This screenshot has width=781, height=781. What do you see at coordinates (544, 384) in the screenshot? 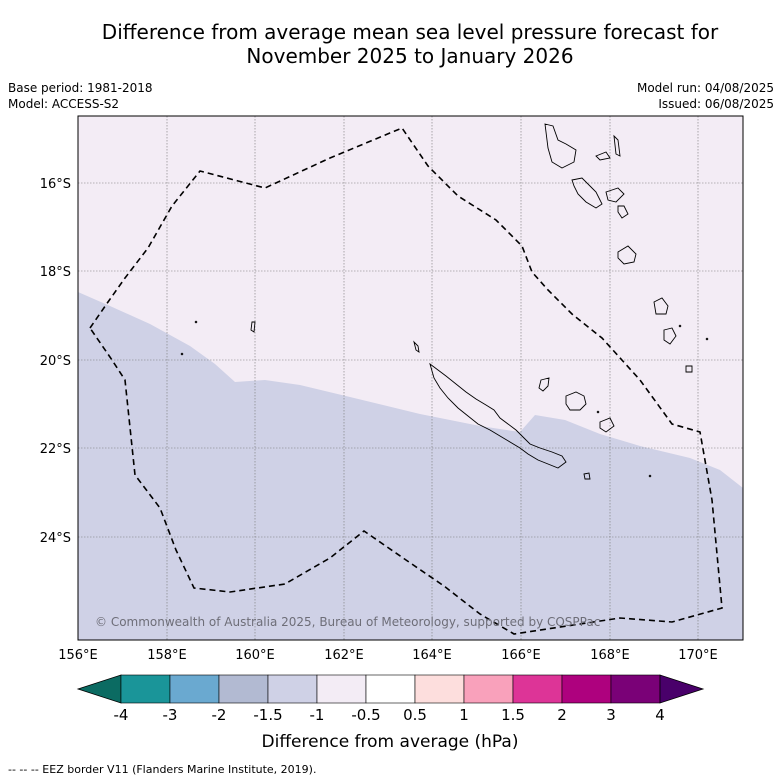
I see `island-ouvea` at bounding box center [544, 384].